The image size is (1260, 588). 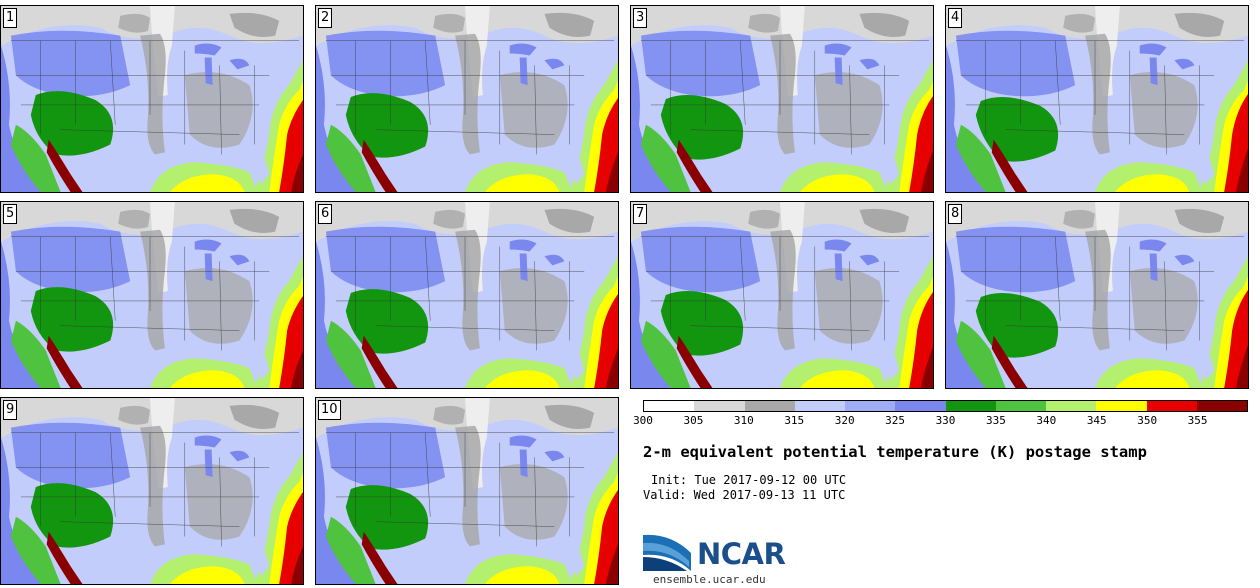 What do you see at coordinates (693, 420) in the screenshot?
I see `colorbar-tick-label: 305` at bounding box center [693, 420].